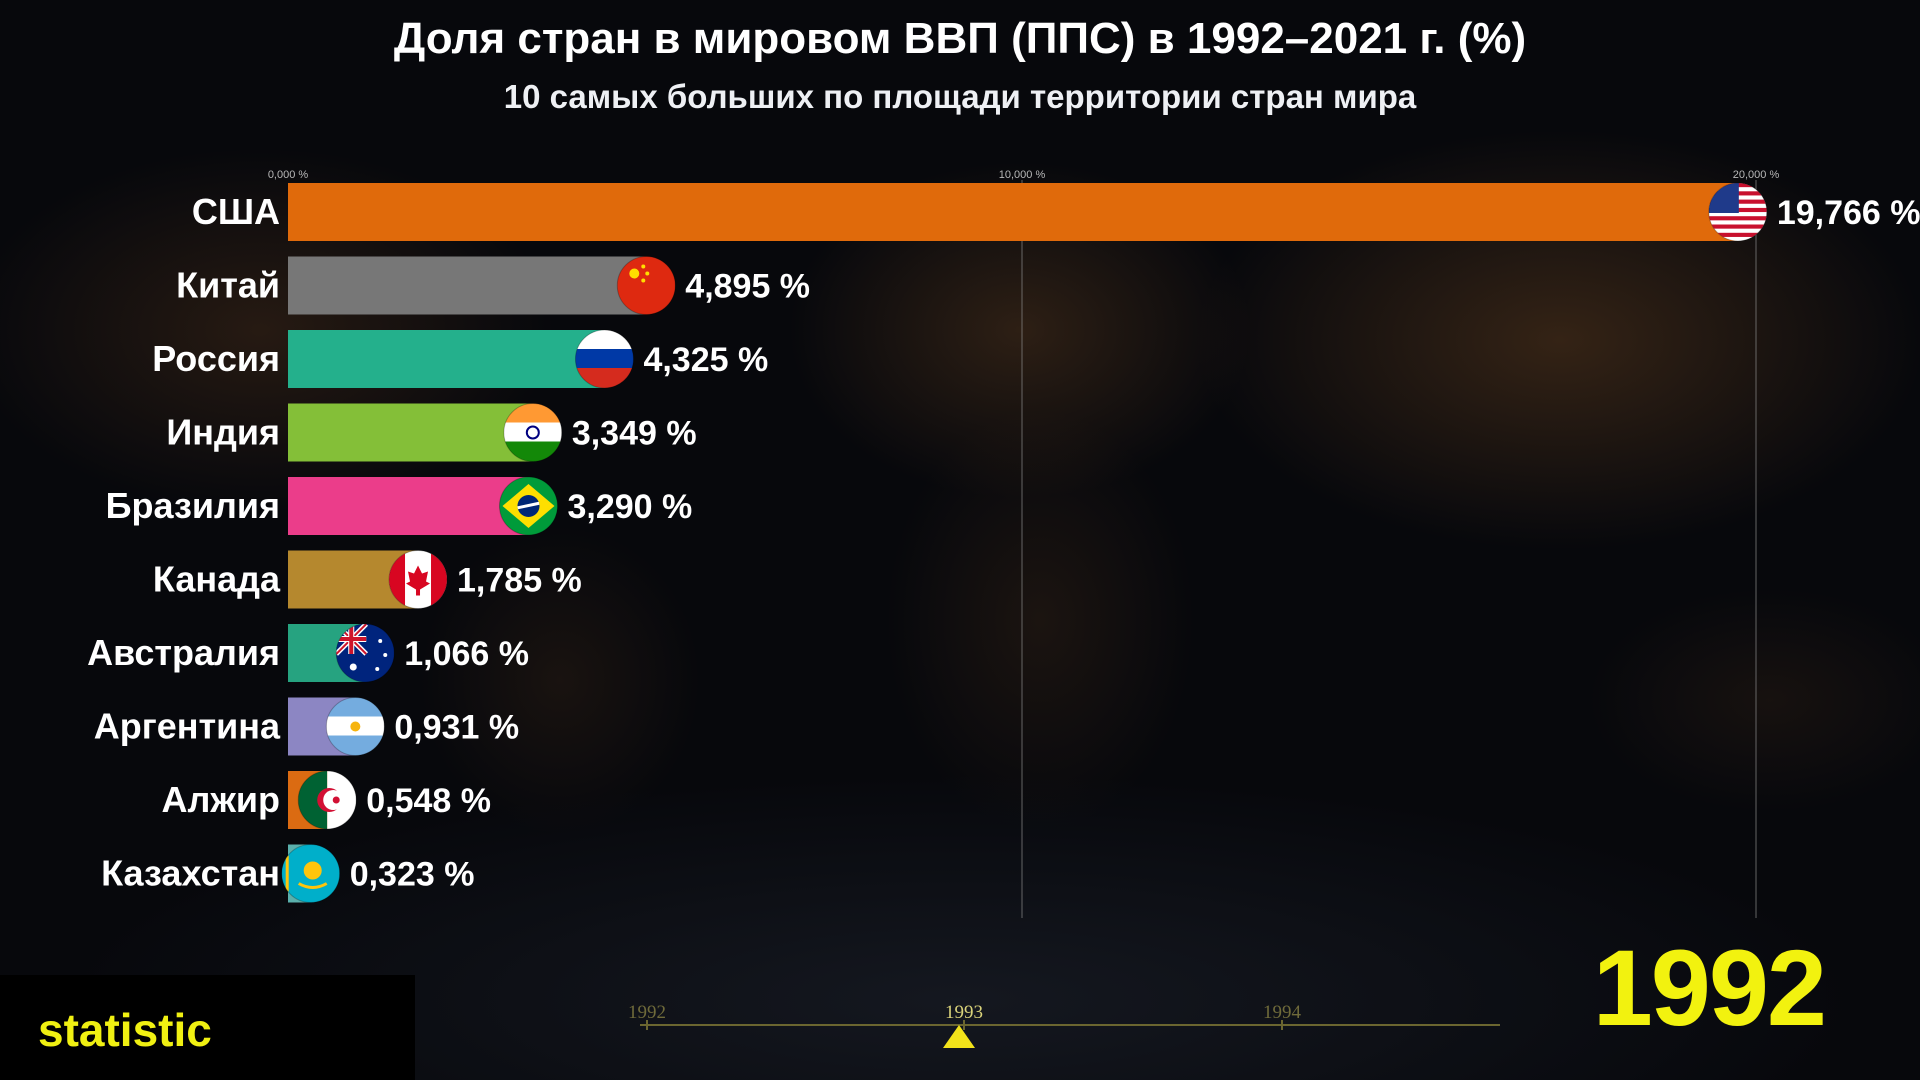  I want to click on value-label: 19,766 %, so click(1848, 213).